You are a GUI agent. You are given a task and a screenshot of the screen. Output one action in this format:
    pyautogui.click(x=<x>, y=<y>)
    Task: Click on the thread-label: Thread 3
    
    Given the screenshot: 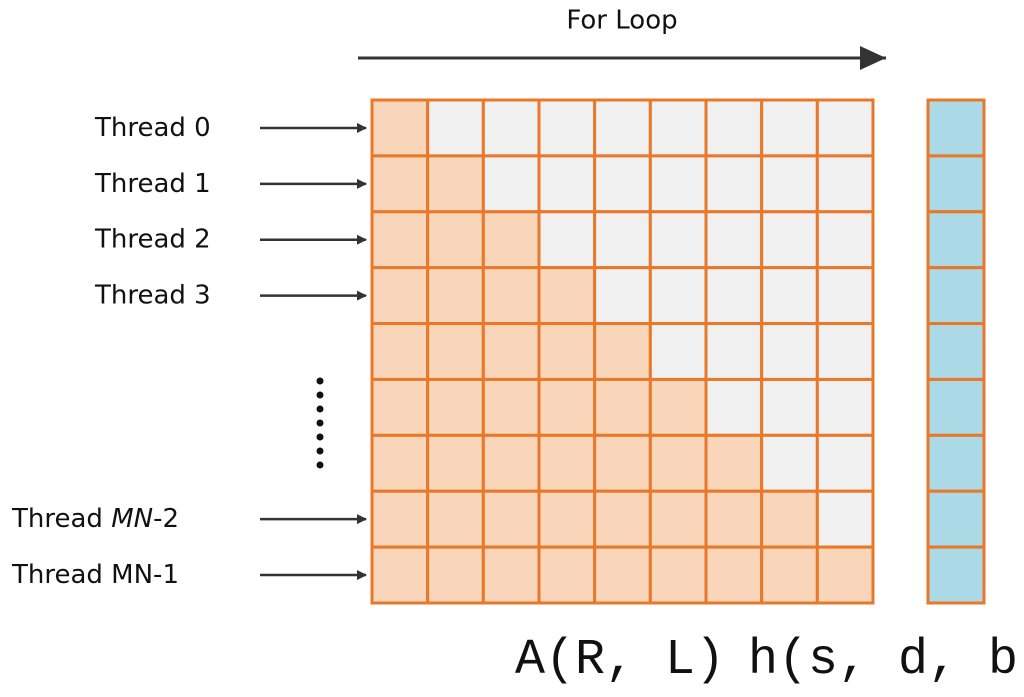 What is the action you would take?
    pyautogui.click(x=152, y=295)
    